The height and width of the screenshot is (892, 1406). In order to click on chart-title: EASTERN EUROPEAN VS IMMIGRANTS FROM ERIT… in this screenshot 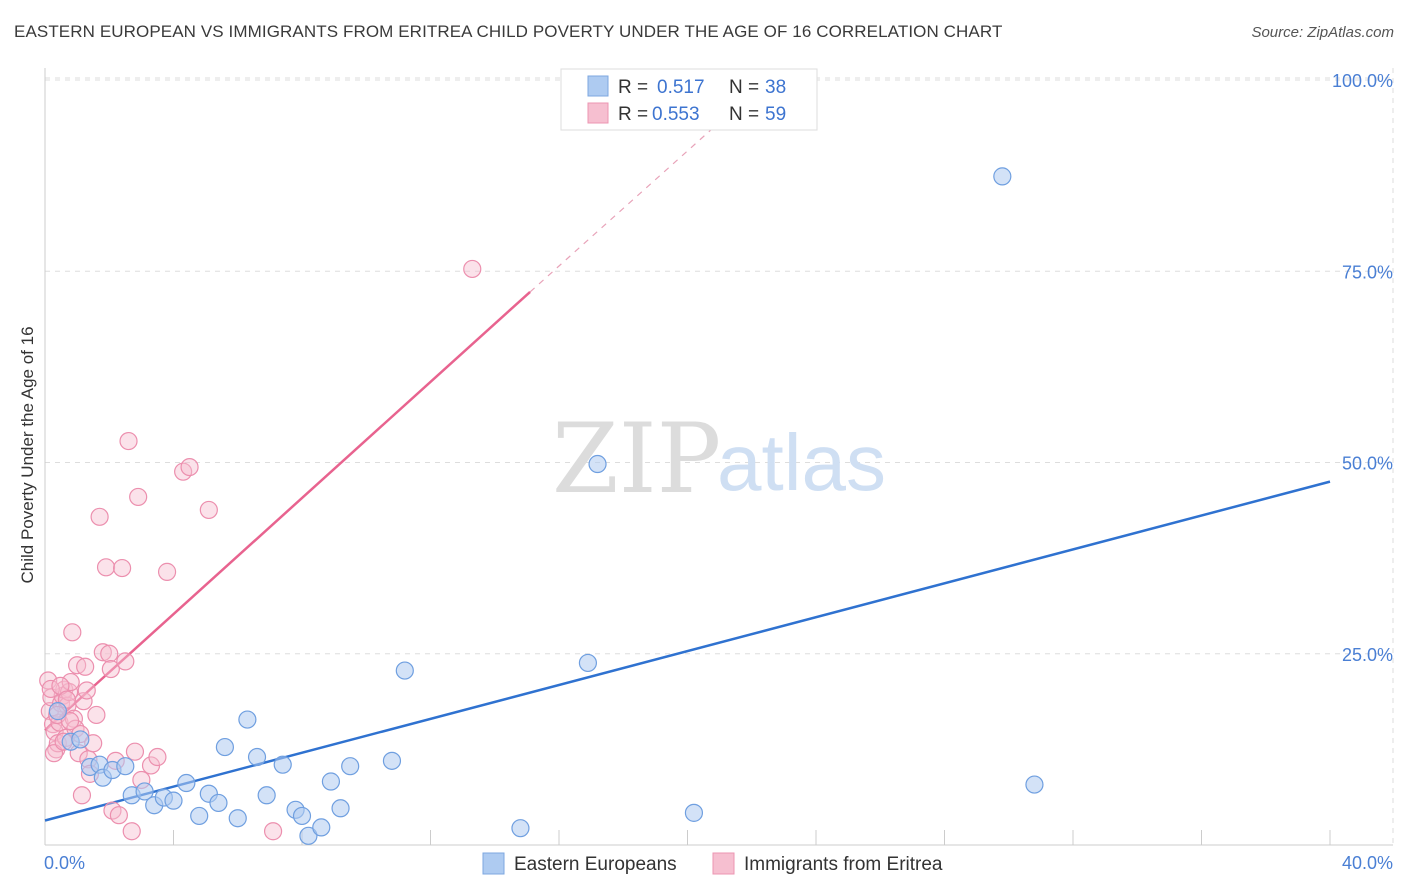, I will do `click(508, 31)`.